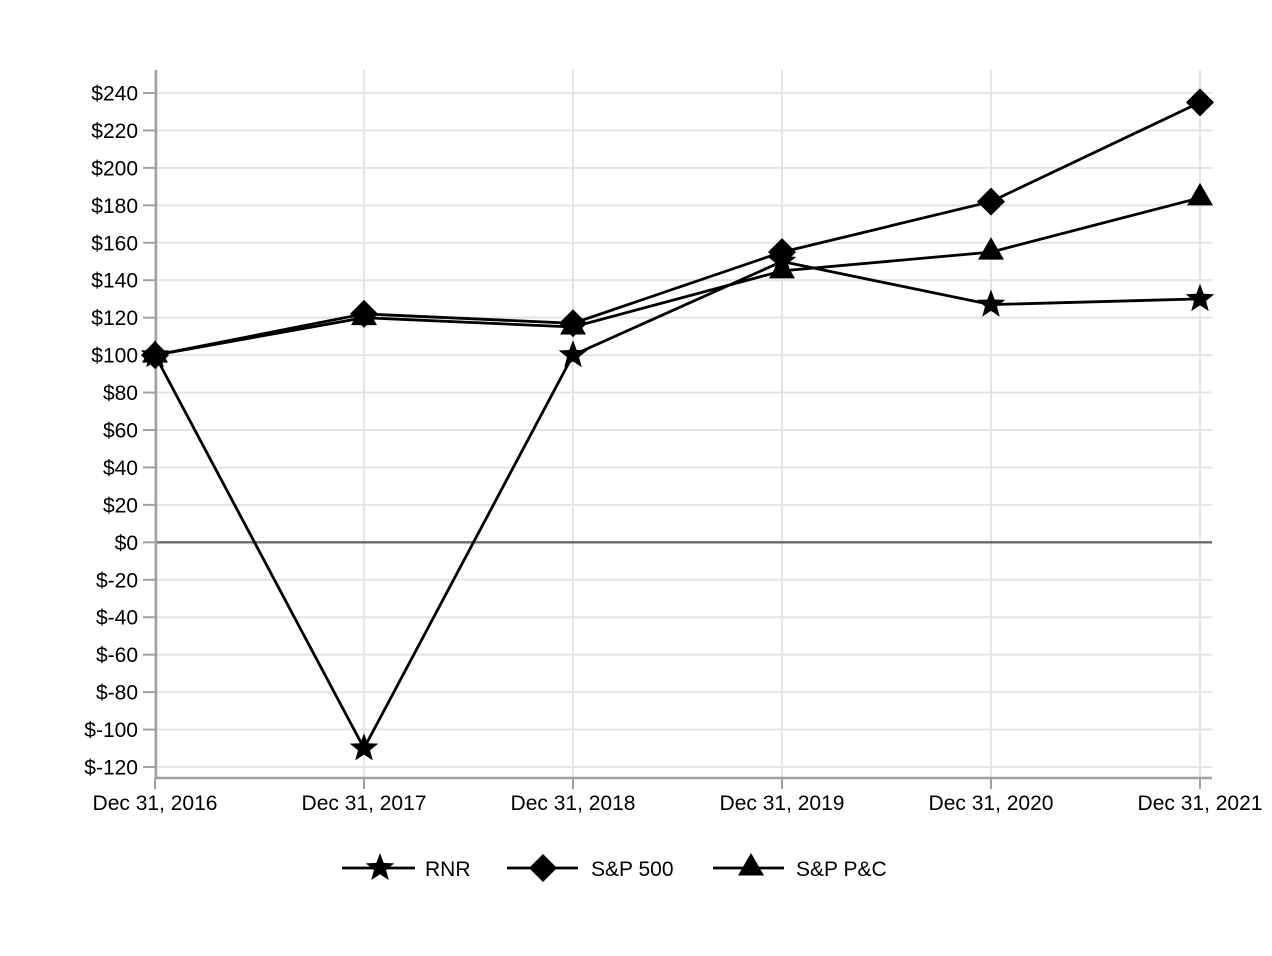 The image size is (1272, 956). I want to click on y-tick-label: $-60, so click(117, 655).